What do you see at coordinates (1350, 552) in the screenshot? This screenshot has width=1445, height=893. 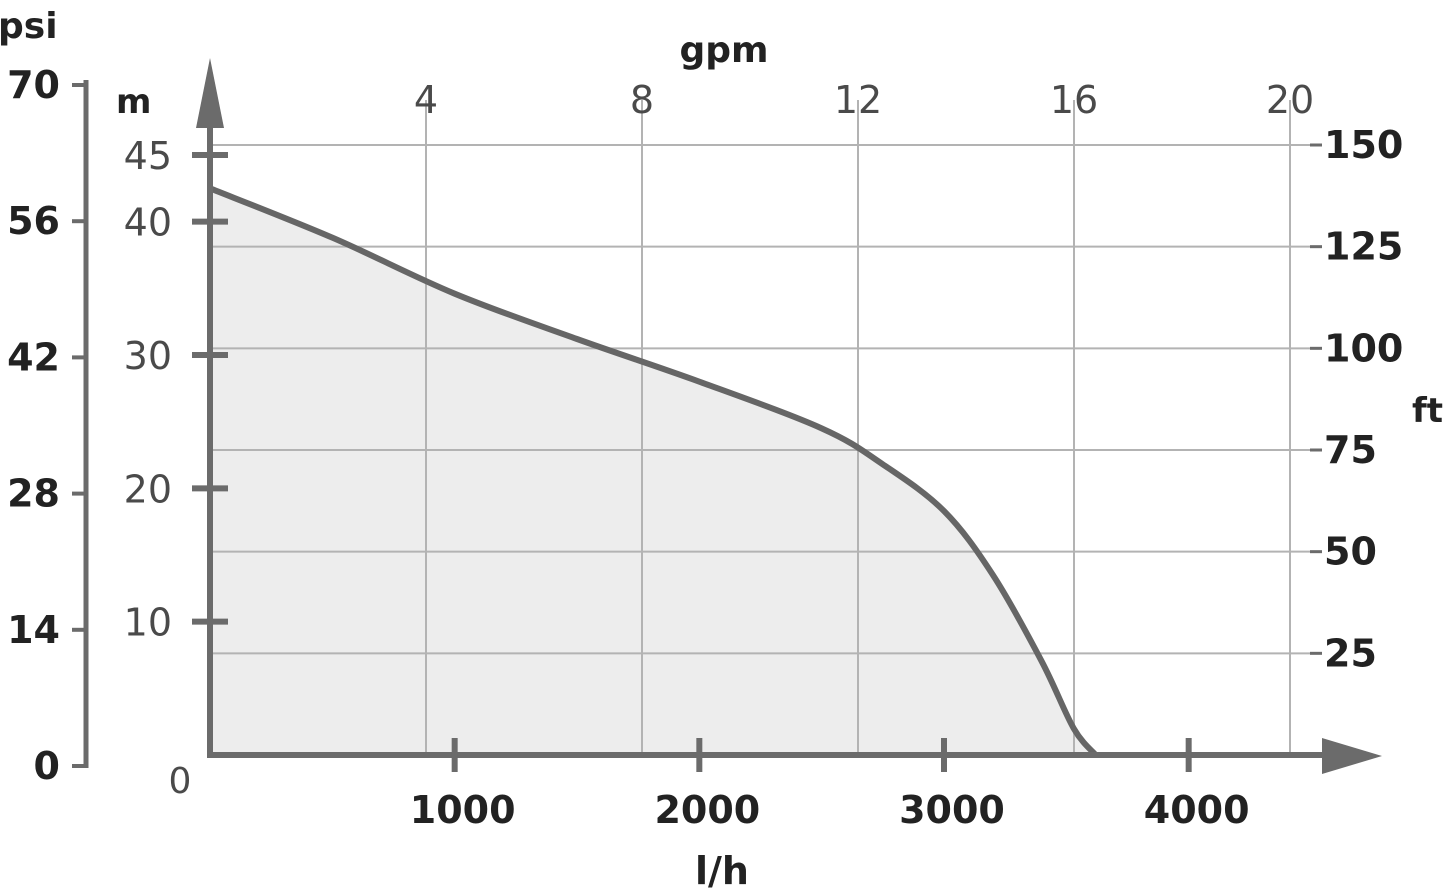 I see `ft-tick-label-50: 50` at bounding box center [1350, 552].